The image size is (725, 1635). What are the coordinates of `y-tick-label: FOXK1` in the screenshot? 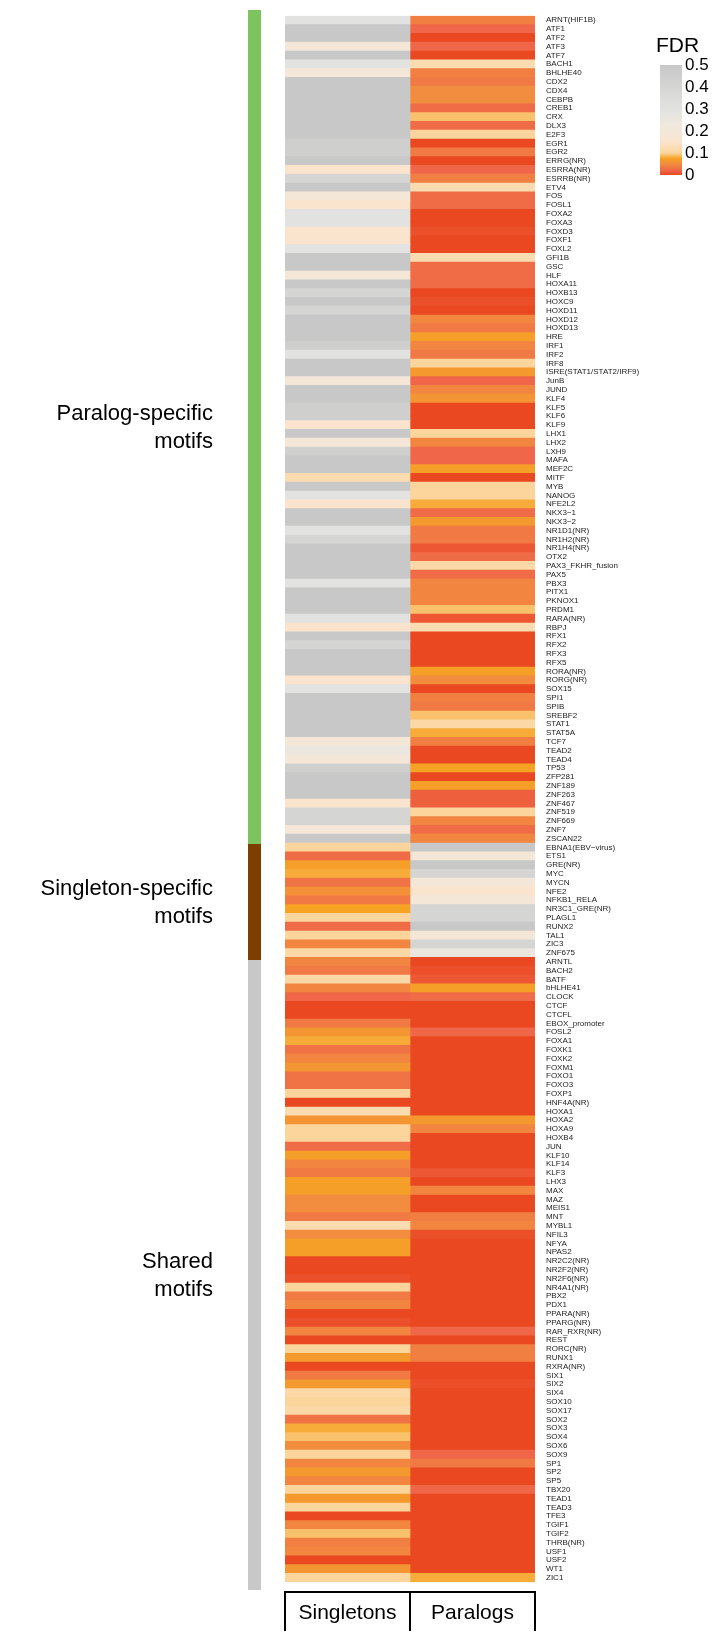 It's located at (559, 1049).